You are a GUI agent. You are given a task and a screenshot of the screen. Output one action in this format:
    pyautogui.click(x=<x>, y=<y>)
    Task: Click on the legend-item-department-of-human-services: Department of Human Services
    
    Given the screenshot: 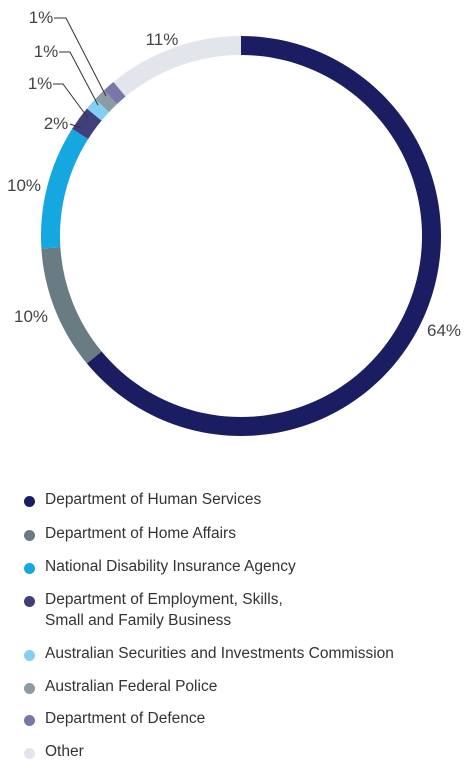 What is the action you would take?
    pyautogui.click(x=141, y=499)
    